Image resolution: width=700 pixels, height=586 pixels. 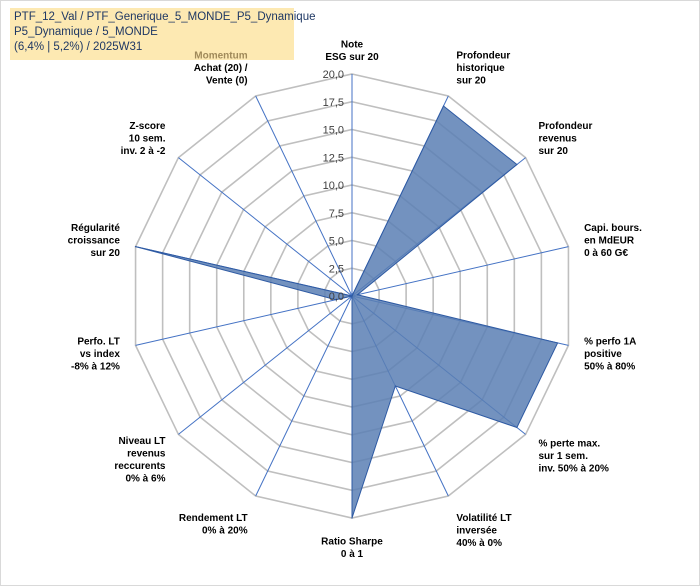 I want to click on axis-label-line: sur 1 sem., so click(x=564, y=456).